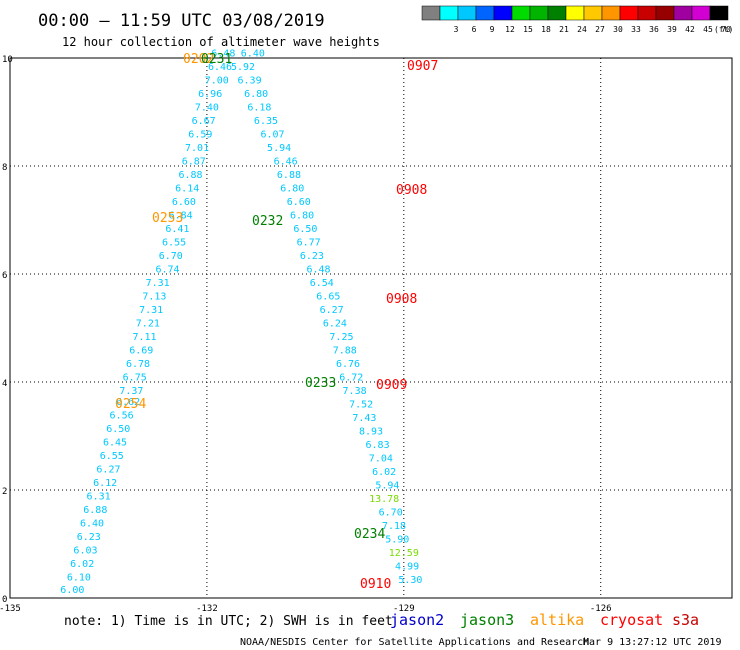  Describe the element at coordinates (708, 29) in the screenshot. I see `colorbar-tick-label: 45` at that location.